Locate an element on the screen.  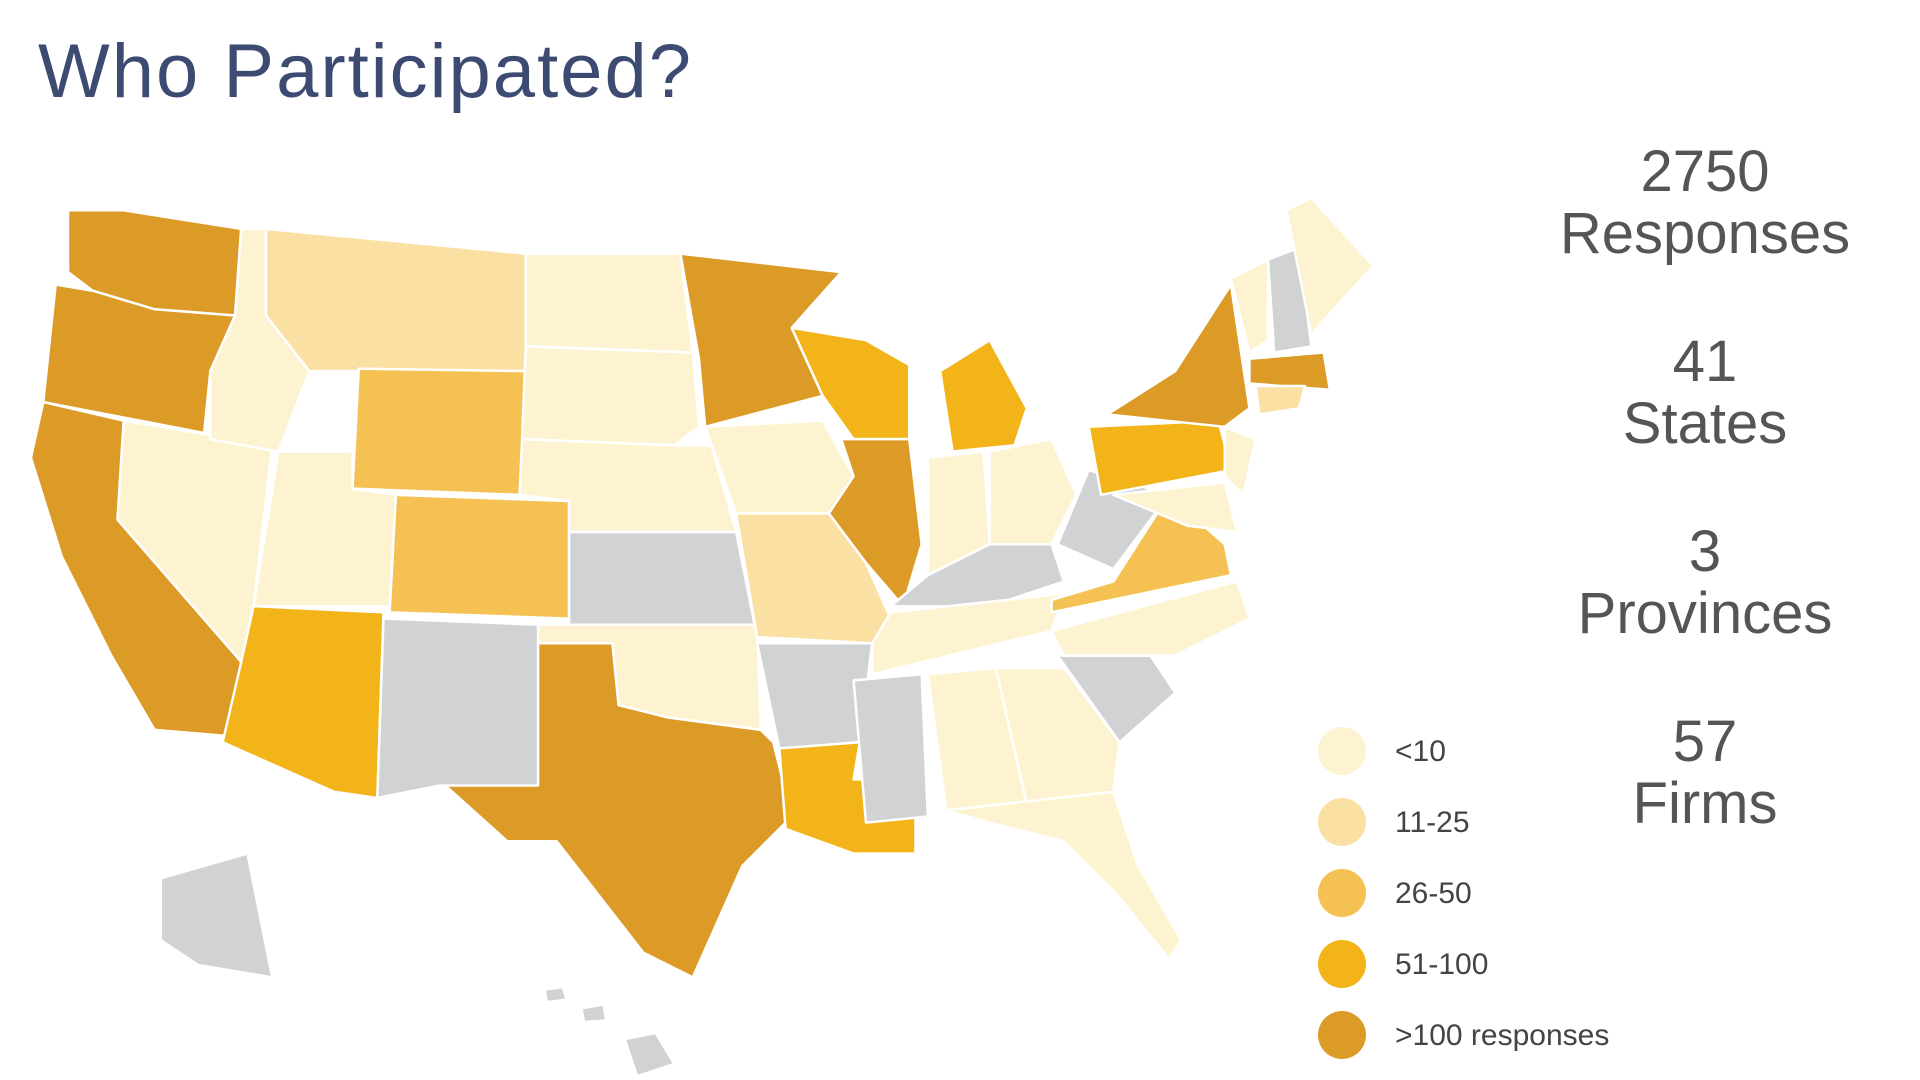
legend-label: >100 responses is located at coordinates (1502, 1035).